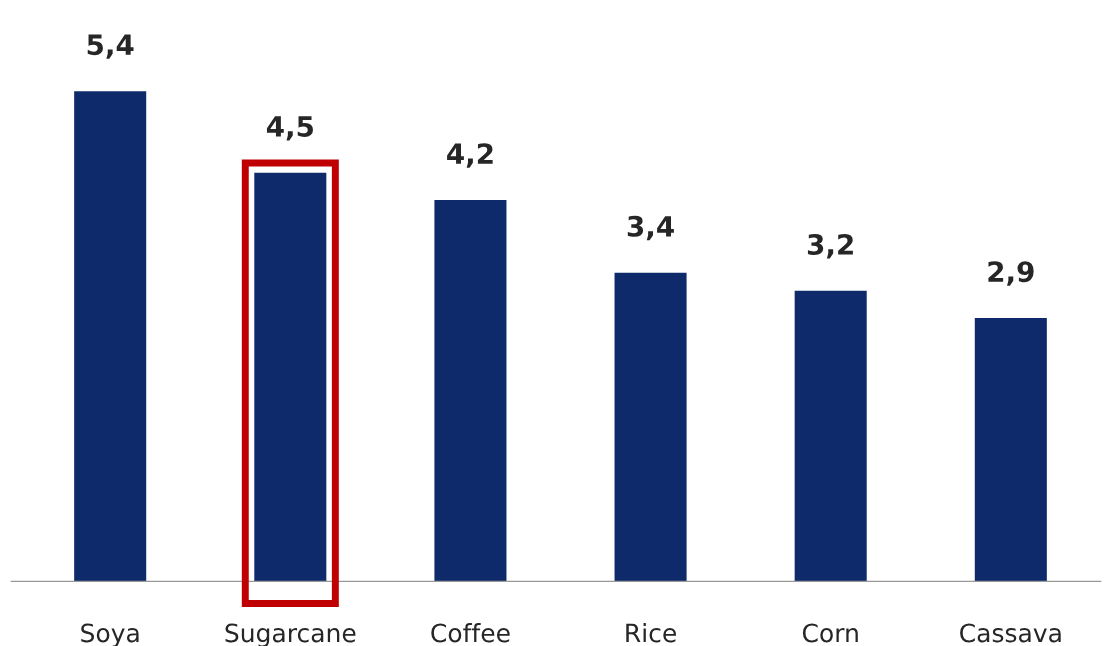 This screenshot has height=646, width=1112. Describe the element at coordinates (1011, 273) in the screenshot. I see `data-label: 2,9` at that location.